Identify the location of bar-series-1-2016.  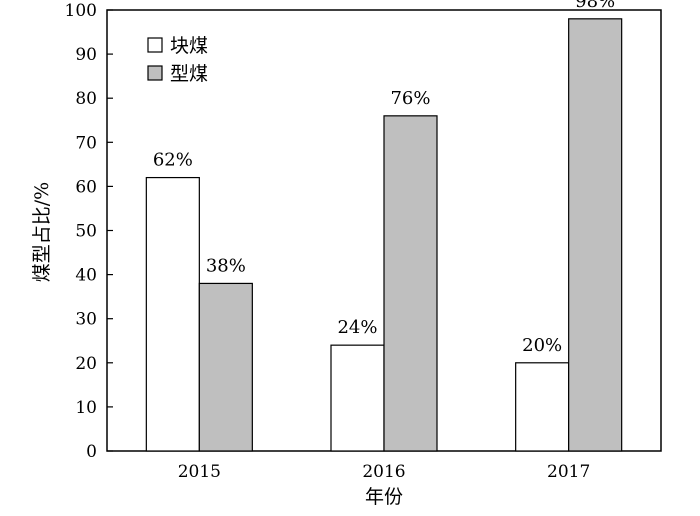
(410, 283).